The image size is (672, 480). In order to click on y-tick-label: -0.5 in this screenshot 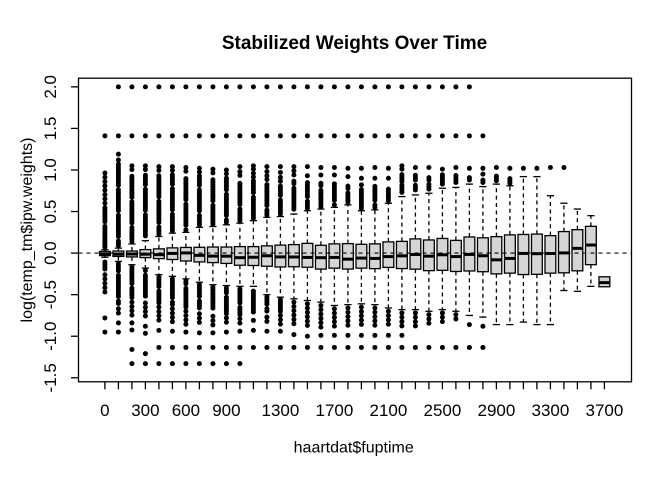, I will do `click(50, 294)`.